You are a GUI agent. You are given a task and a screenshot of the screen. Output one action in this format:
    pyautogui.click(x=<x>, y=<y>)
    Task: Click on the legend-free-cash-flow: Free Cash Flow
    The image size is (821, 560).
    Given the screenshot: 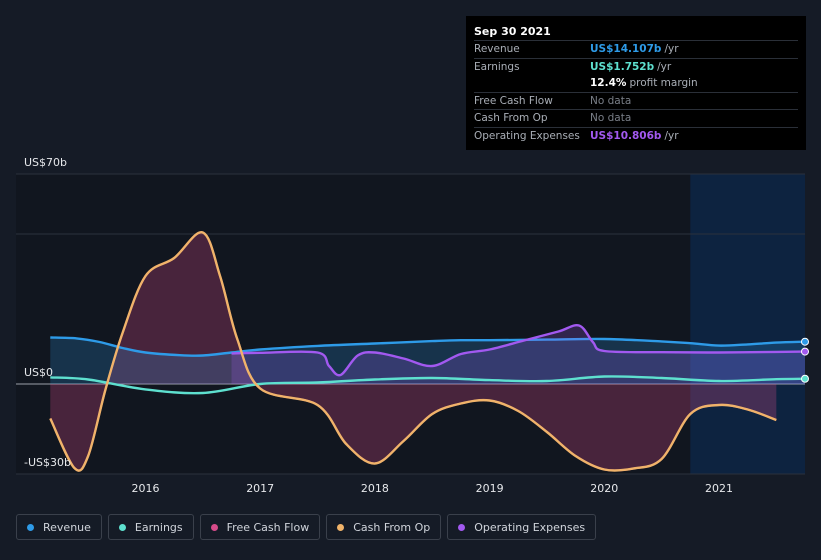 What is the action you would take?
    pyautogui.click(x=260, y=527)
    